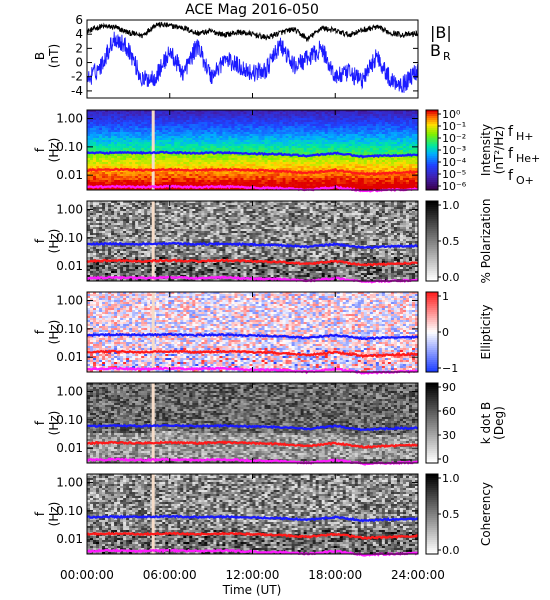  Describe the element at coordinates (511, 154) in the screenshot. I see `legend-f-he-: f` at that location.